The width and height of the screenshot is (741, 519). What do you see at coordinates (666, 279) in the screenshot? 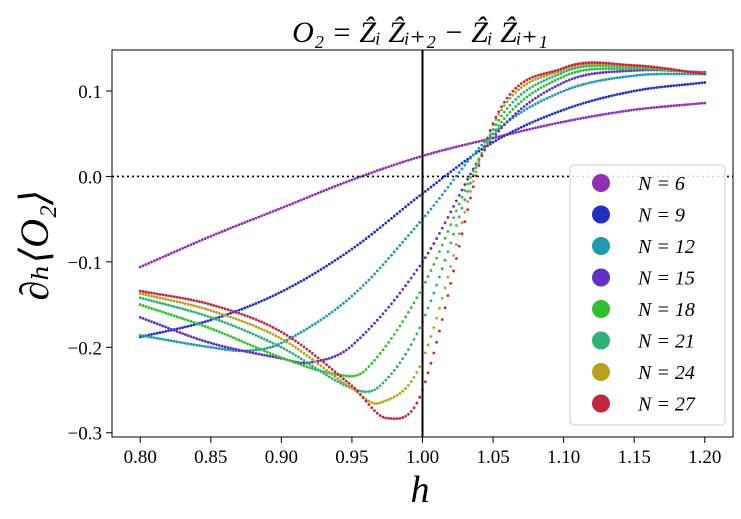
I see `legend-label: N = 15` at bounding box center [666, 279].